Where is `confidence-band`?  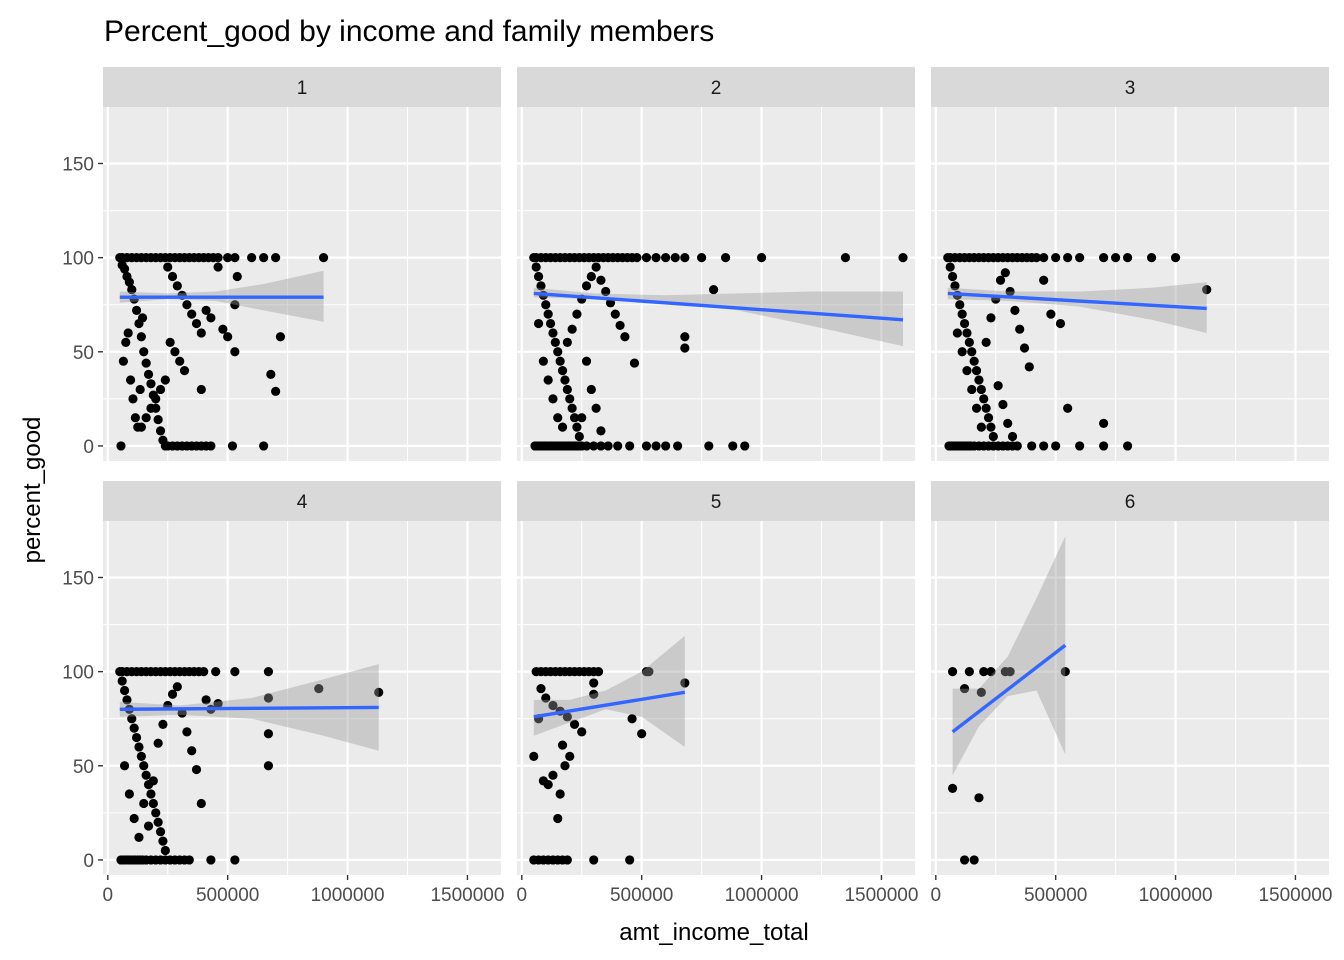
confidence-band is located at coordinates (718, 317).